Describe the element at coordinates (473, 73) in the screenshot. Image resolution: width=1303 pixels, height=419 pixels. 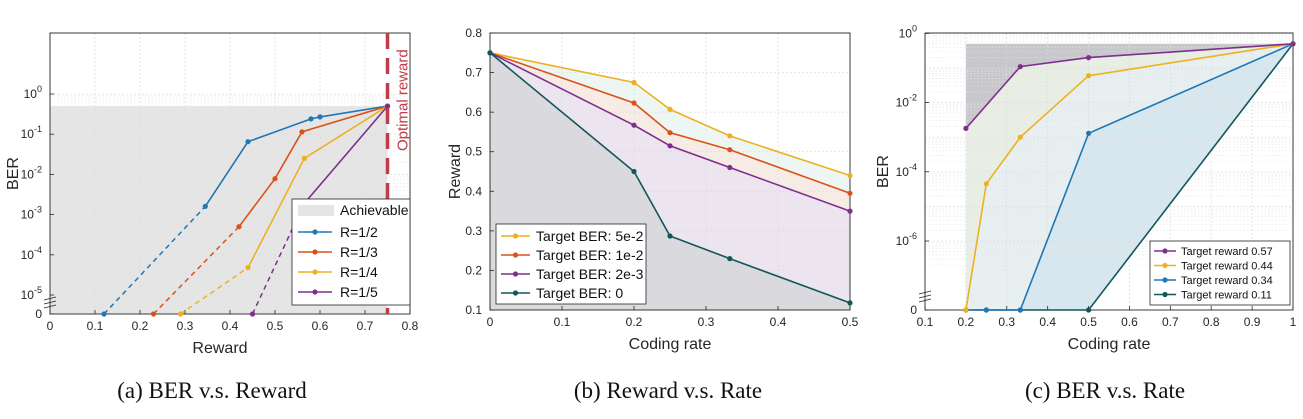
I see `y-tick-label: 0.7` at that location.